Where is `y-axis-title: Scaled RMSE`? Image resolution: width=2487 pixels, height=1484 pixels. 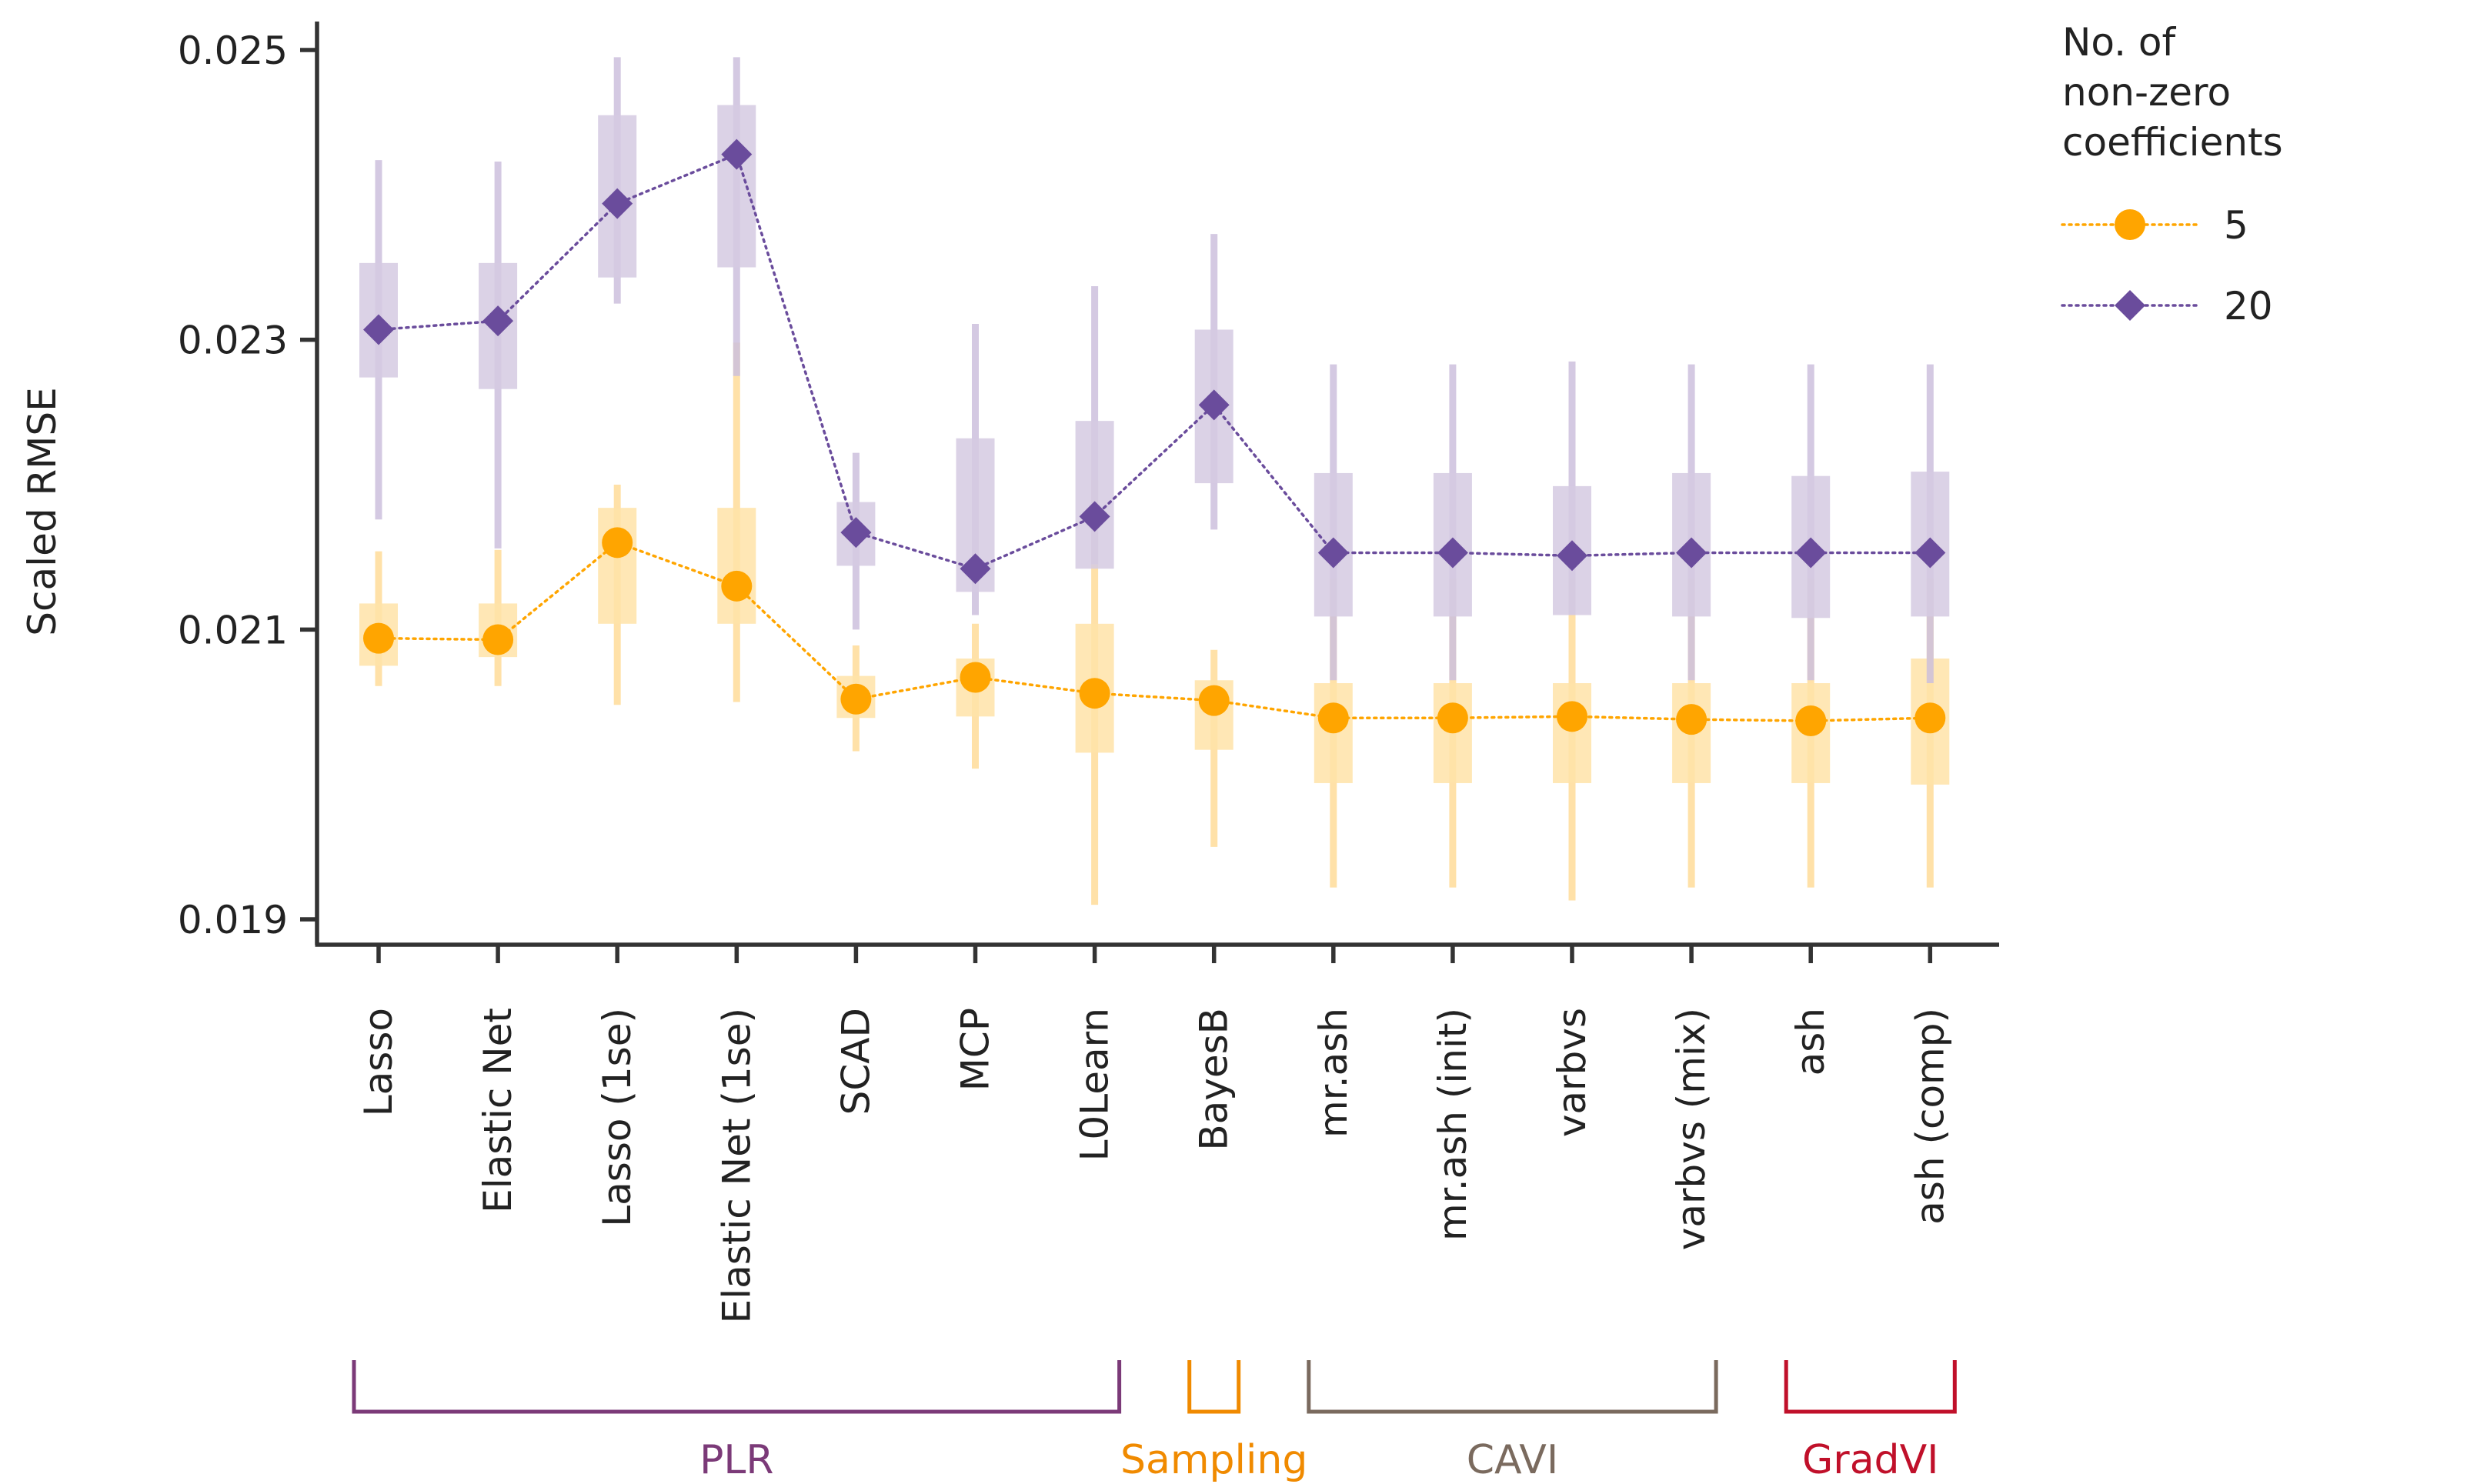
y-axis-title: Scaled RMSE is located at coordinates (42, 511).